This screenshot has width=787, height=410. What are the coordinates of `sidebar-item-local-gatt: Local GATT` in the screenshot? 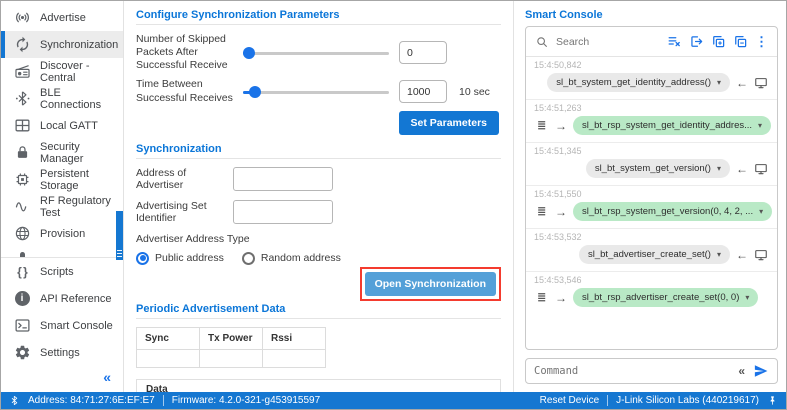 It's located at (62, 125).